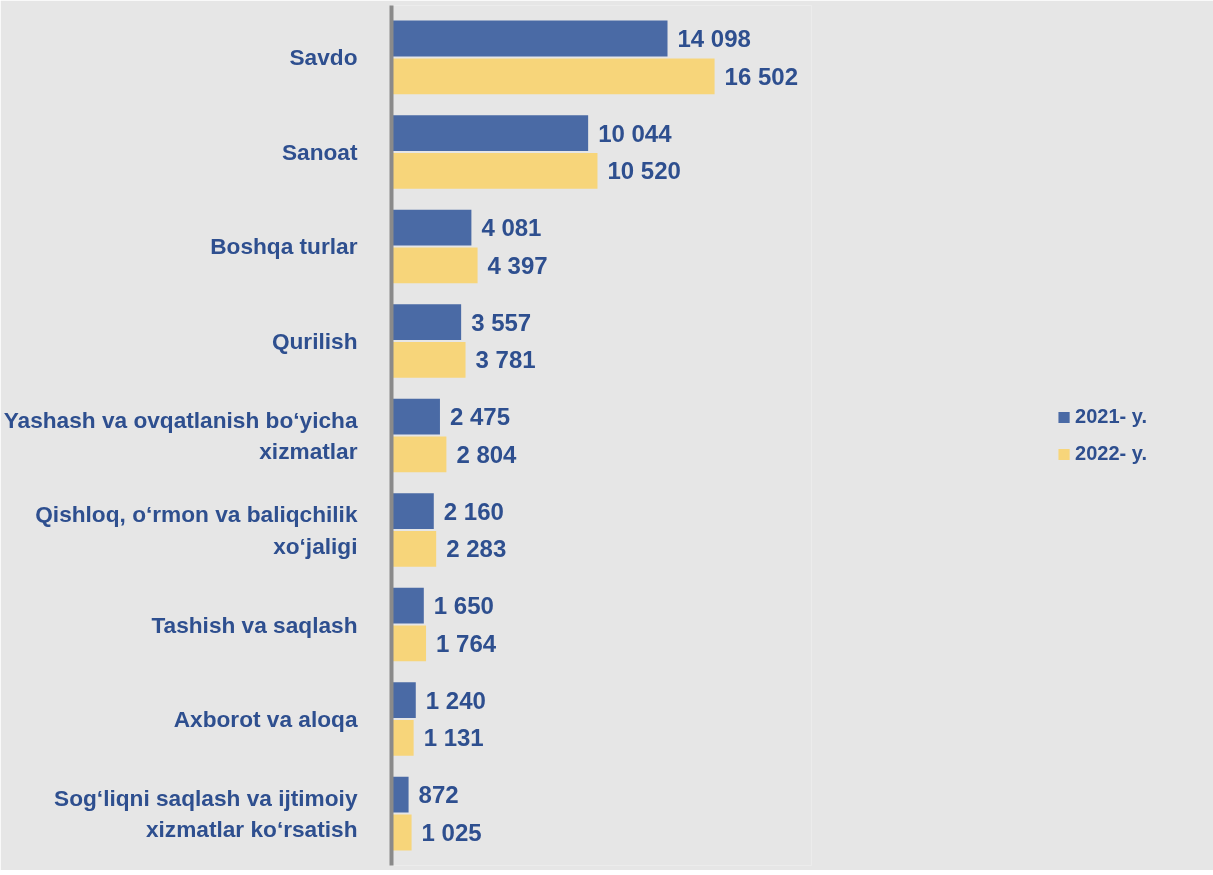 The image size is (1213, 875). What do you see at coordinates (505, 360) in the screenshot?
I see `data-label: 3 781` at bounding box center [505, 360].